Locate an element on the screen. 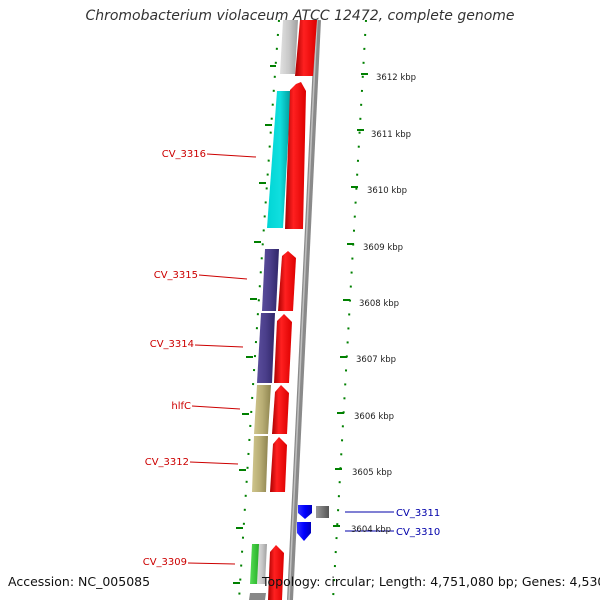 The width and height of the screenshot is (600, 600). reverse-cds-track is located at coordinates (313, 523).